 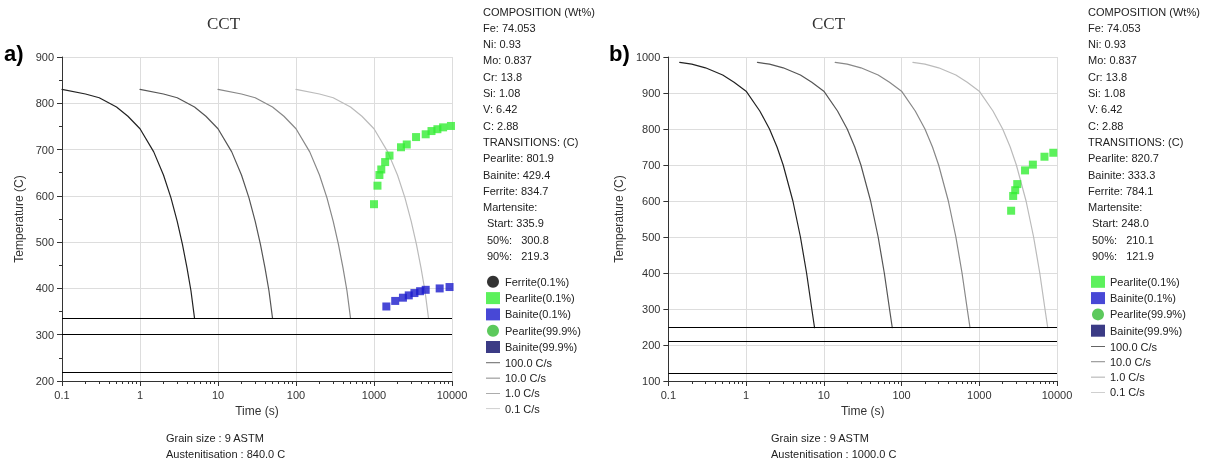 What do you see at coordinates (651, 381) in the screenshot?
I see `y-tick-label: 100` at bounding box center [651, 381].